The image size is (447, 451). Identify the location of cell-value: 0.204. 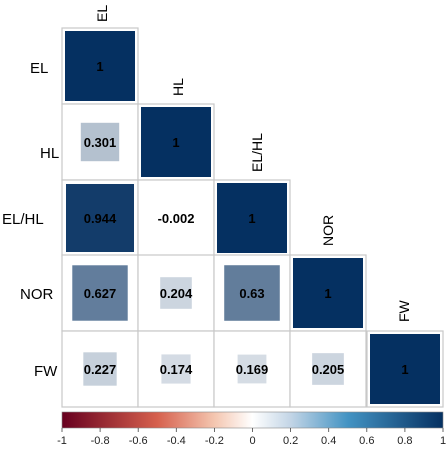
(176, 293).